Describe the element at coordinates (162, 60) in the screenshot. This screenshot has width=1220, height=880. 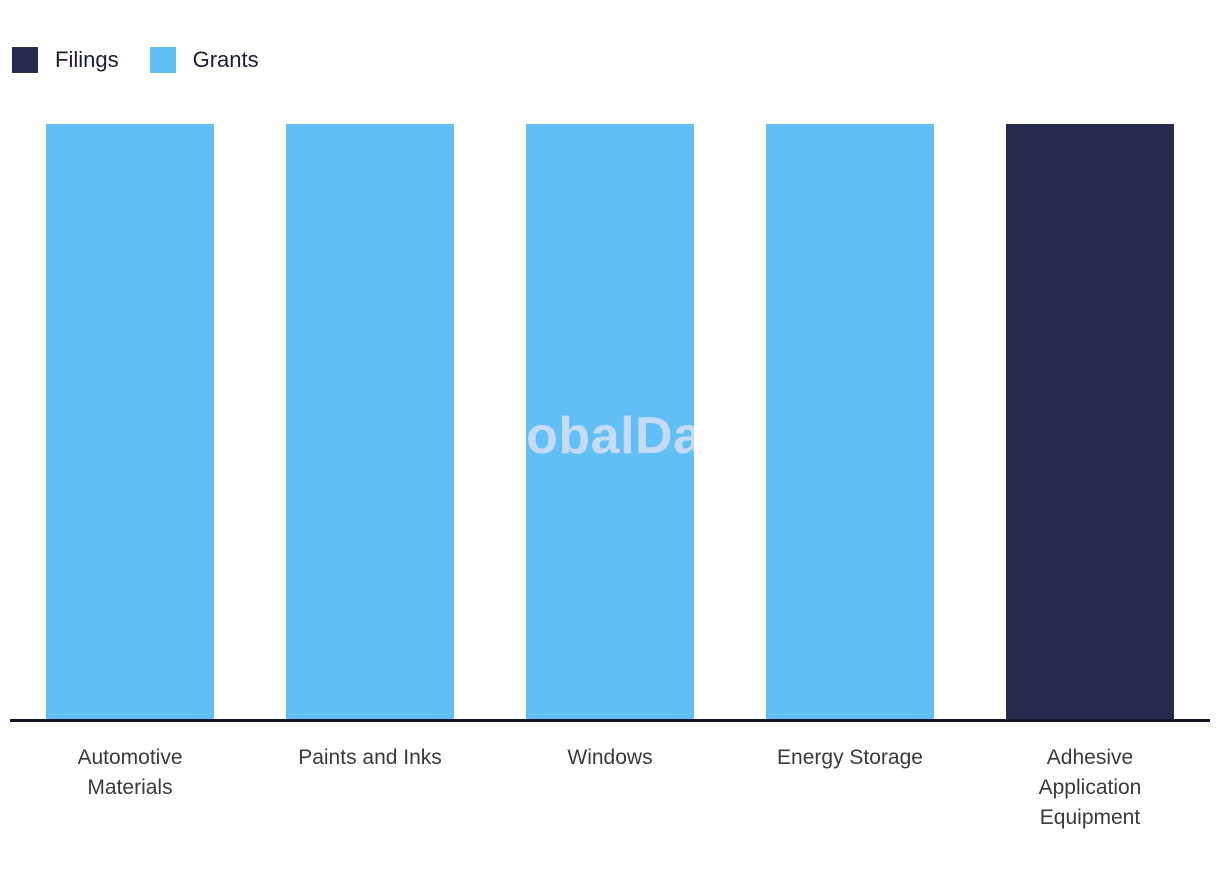
I see `grants-swatch-icon` at that location.